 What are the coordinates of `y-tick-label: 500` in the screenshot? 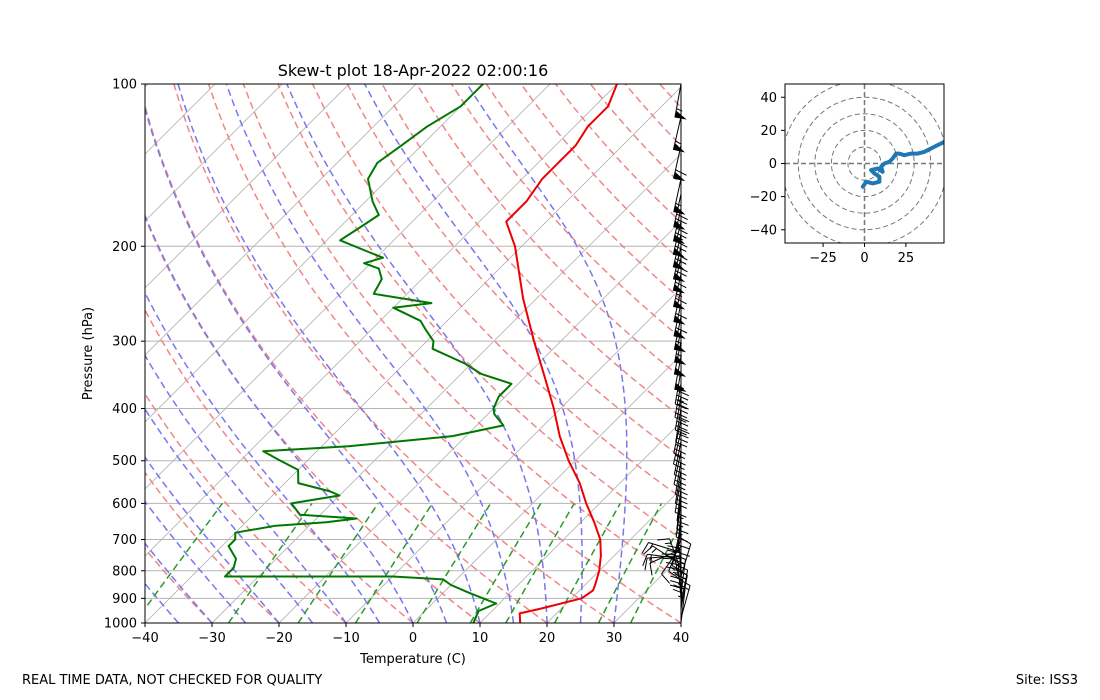 It's located at (124, 461).